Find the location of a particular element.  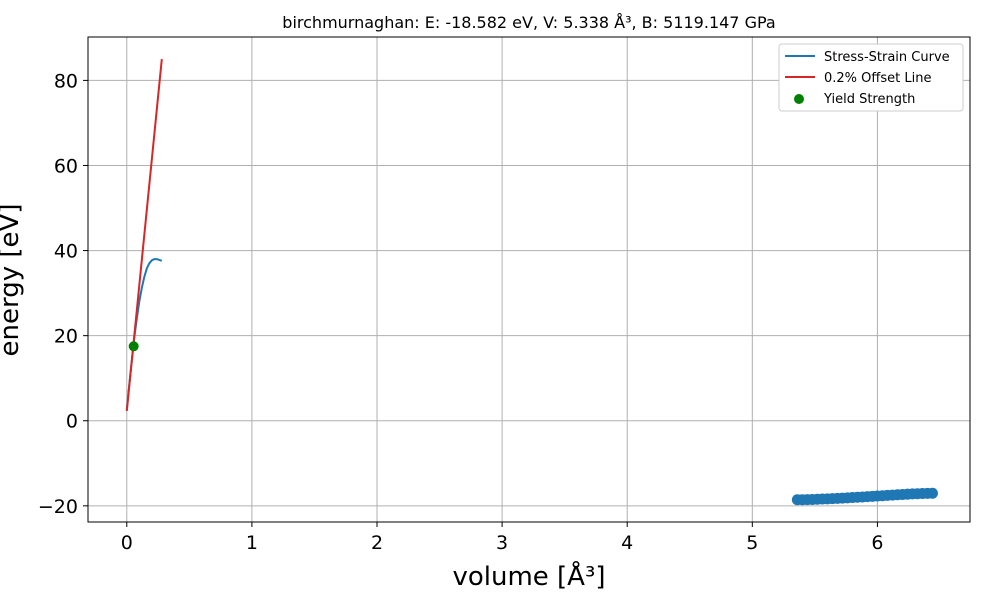

y-tick-label: 60 is located at coordinates (66, 166).